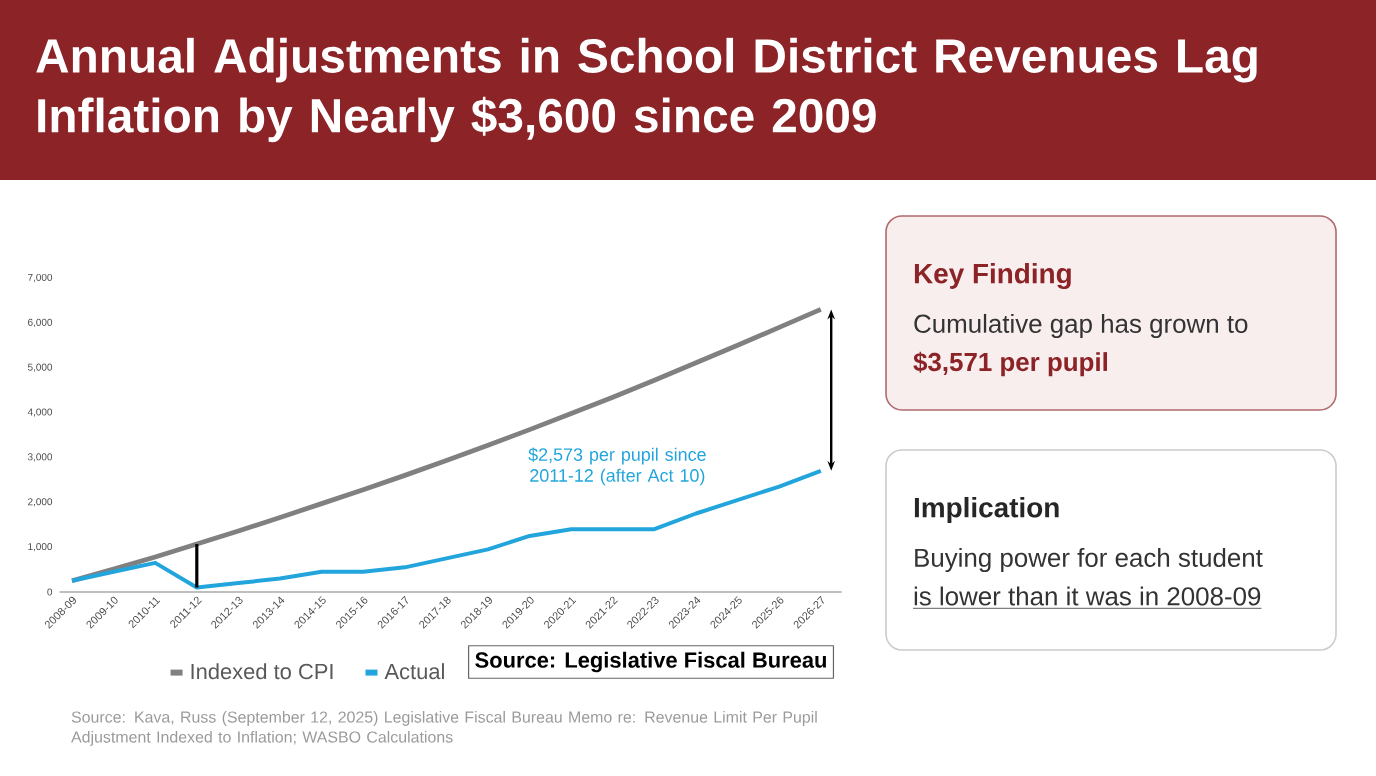 The height and width of the screenshot is (776, 1376). Describe the element at coordinates (1087, 596) in the screenshot. I see `text: is lower than it was in 2008-09` at that location.